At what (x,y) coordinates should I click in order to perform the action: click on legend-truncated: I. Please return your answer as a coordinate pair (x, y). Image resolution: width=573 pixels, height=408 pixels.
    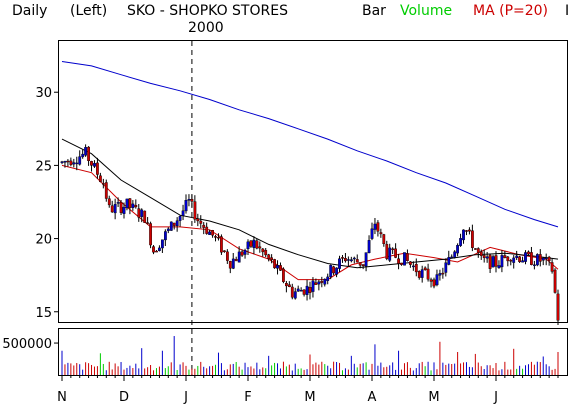
    Looking at the image, I should click on (567, 11).